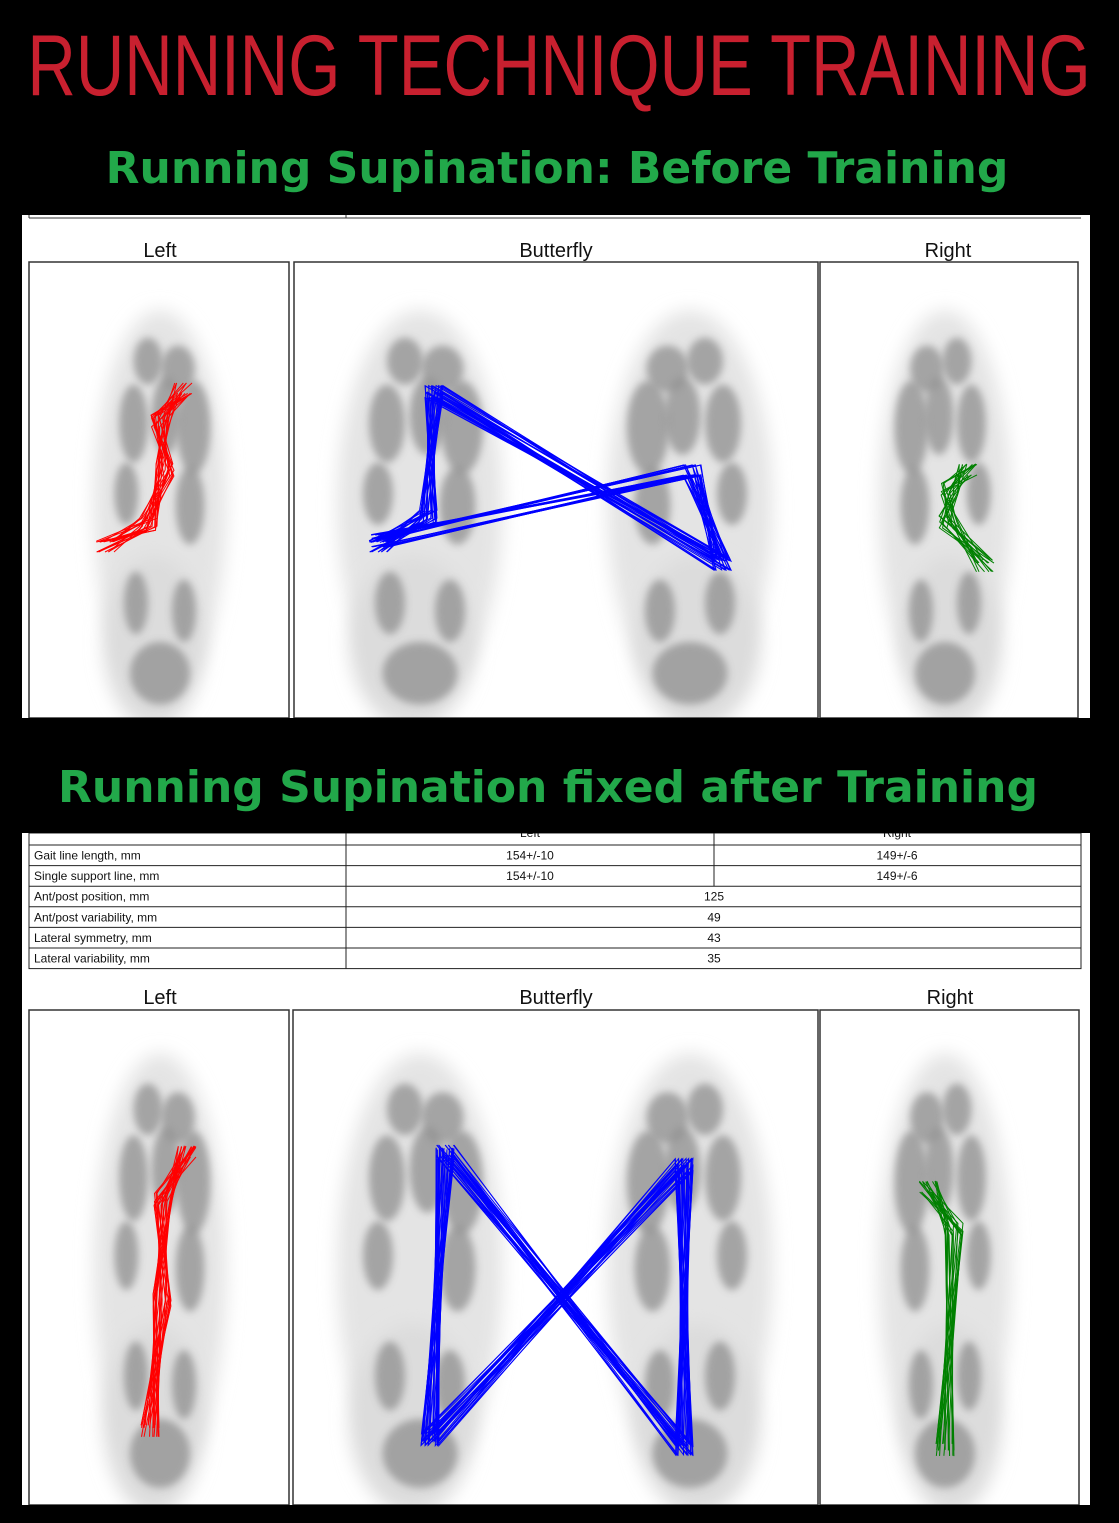  What do you see at coordinates (92, 959) in the screenshot?
I see `row-label: Lateral variability, mm` at bounding box center [92, 959].